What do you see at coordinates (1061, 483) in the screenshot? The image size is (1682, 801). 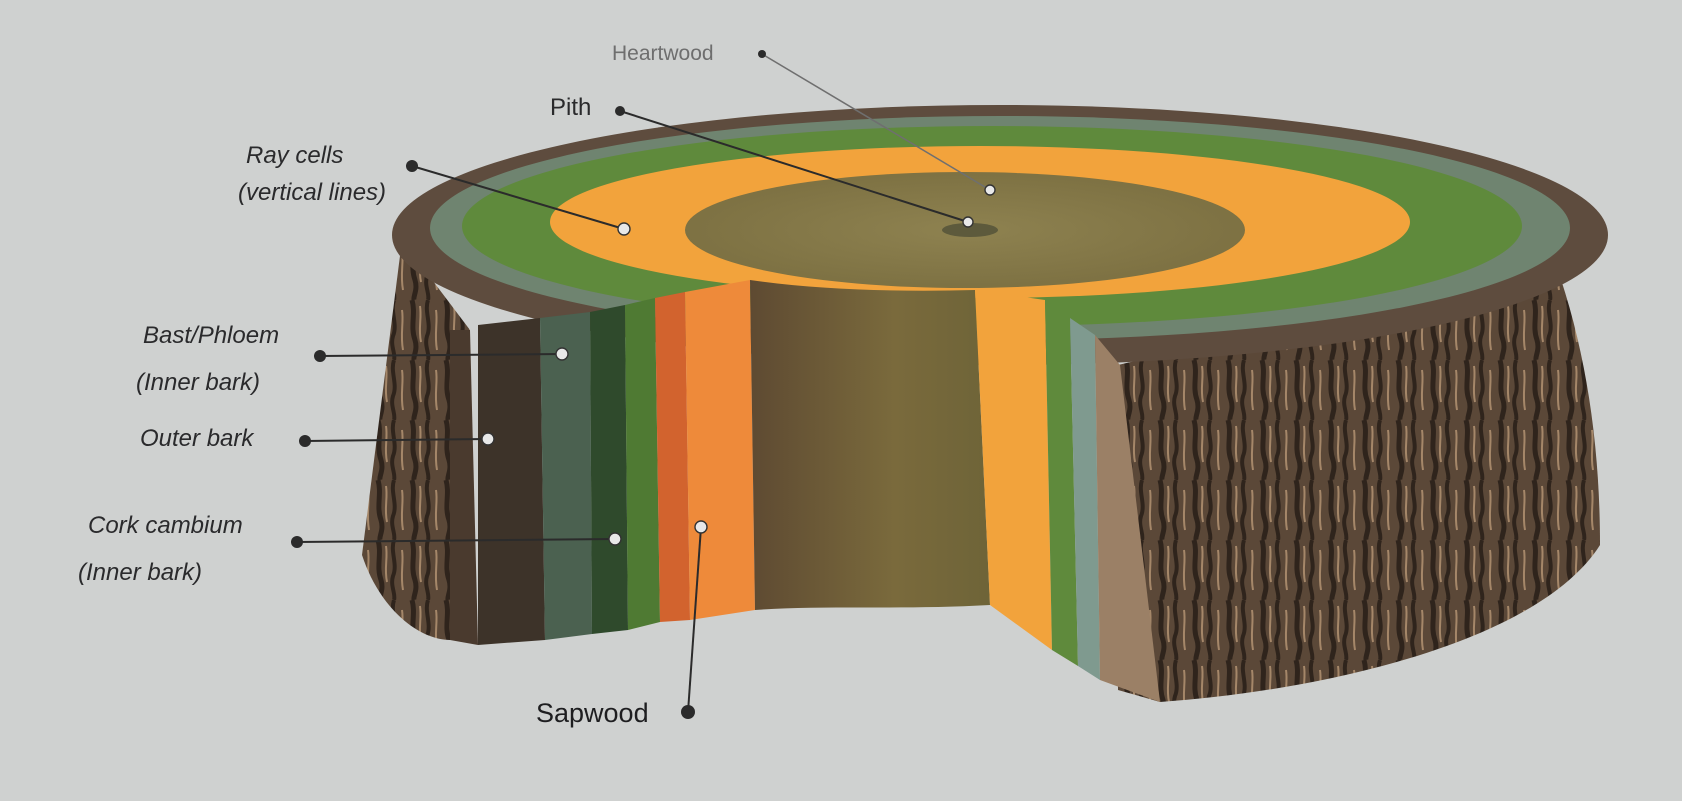 I see `phloem-cut-face-right` at bounding box center [1061, 483].